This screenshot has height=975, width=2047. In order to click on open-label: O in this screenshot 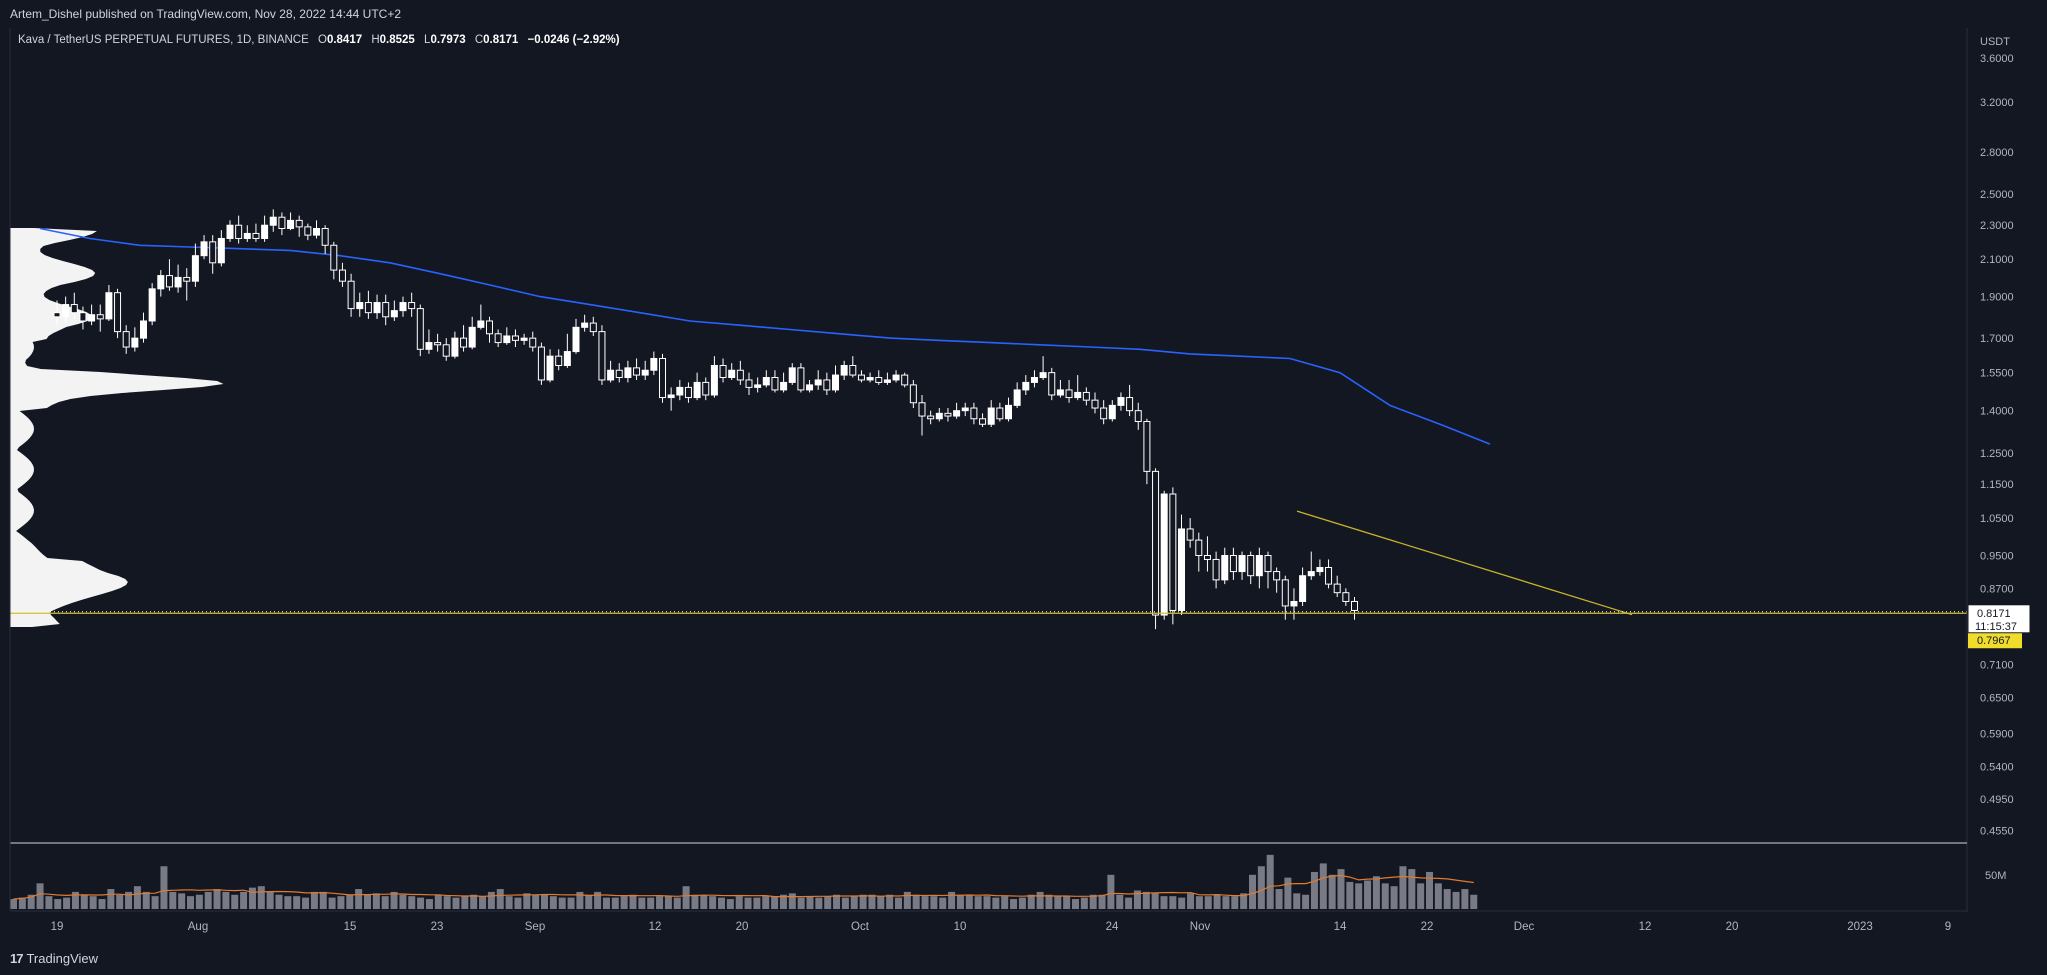, I will do `click(322, 40)`.